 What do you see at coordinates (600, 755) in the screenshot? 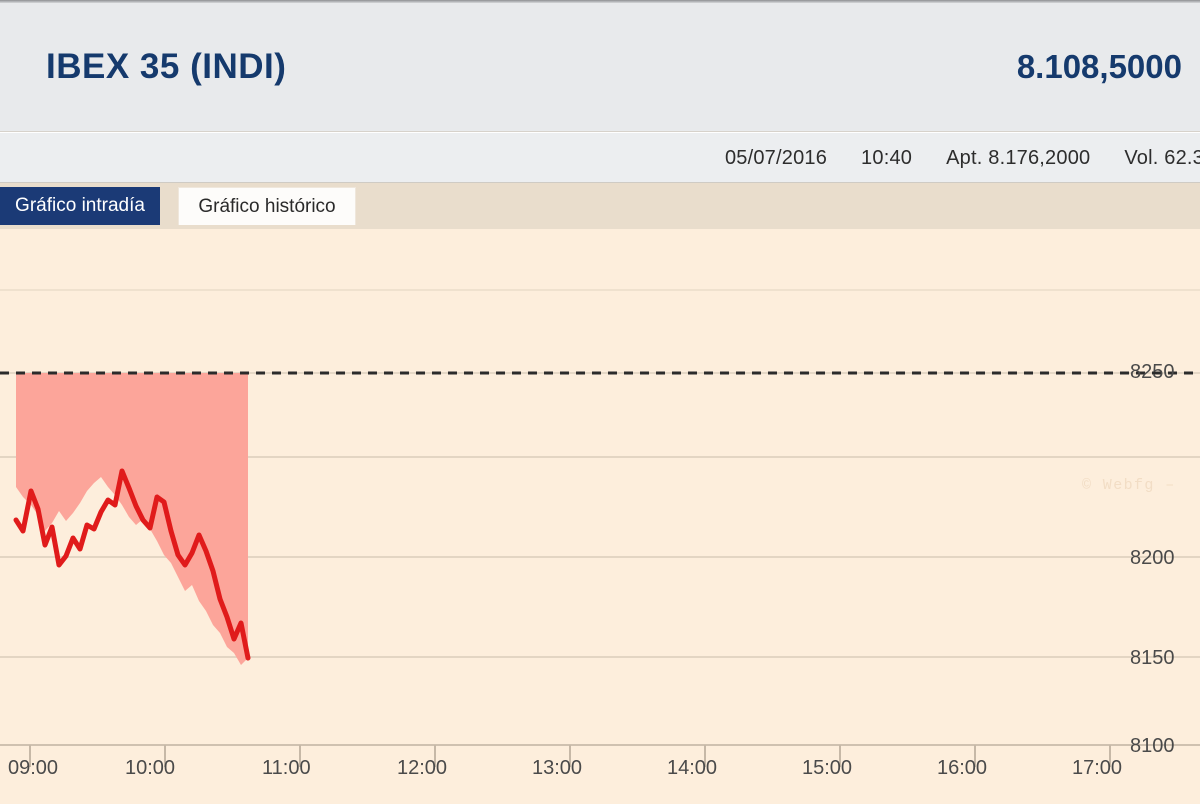
I see `chart-xaxis` at bounding box center [600, 755].